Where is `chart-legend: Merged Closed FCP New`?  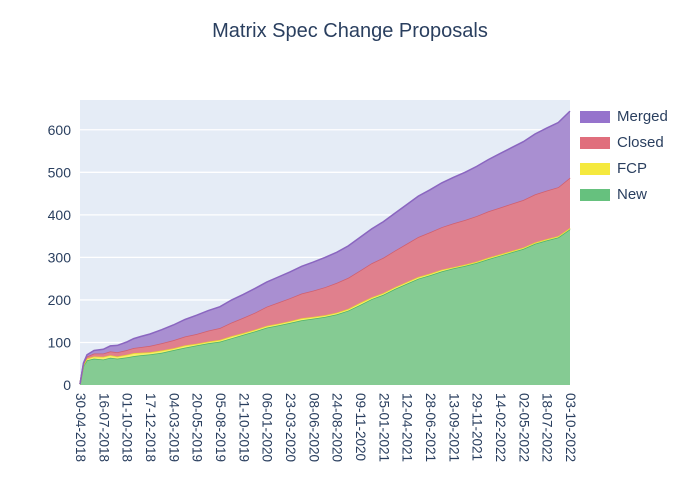
chart-legend: Merged Closed FCP New is located at coordinates (624, 155).